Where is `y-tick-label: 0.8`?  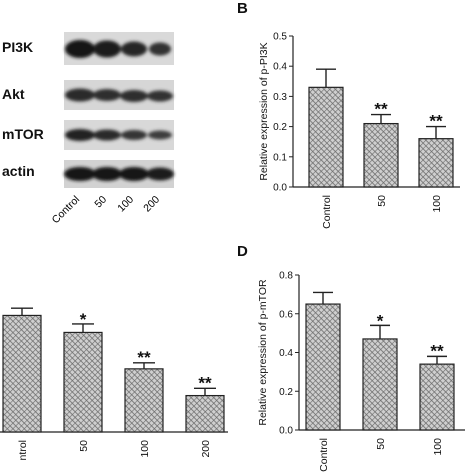
y-tick-label: 0.8 is located at coordinates (286, 276).